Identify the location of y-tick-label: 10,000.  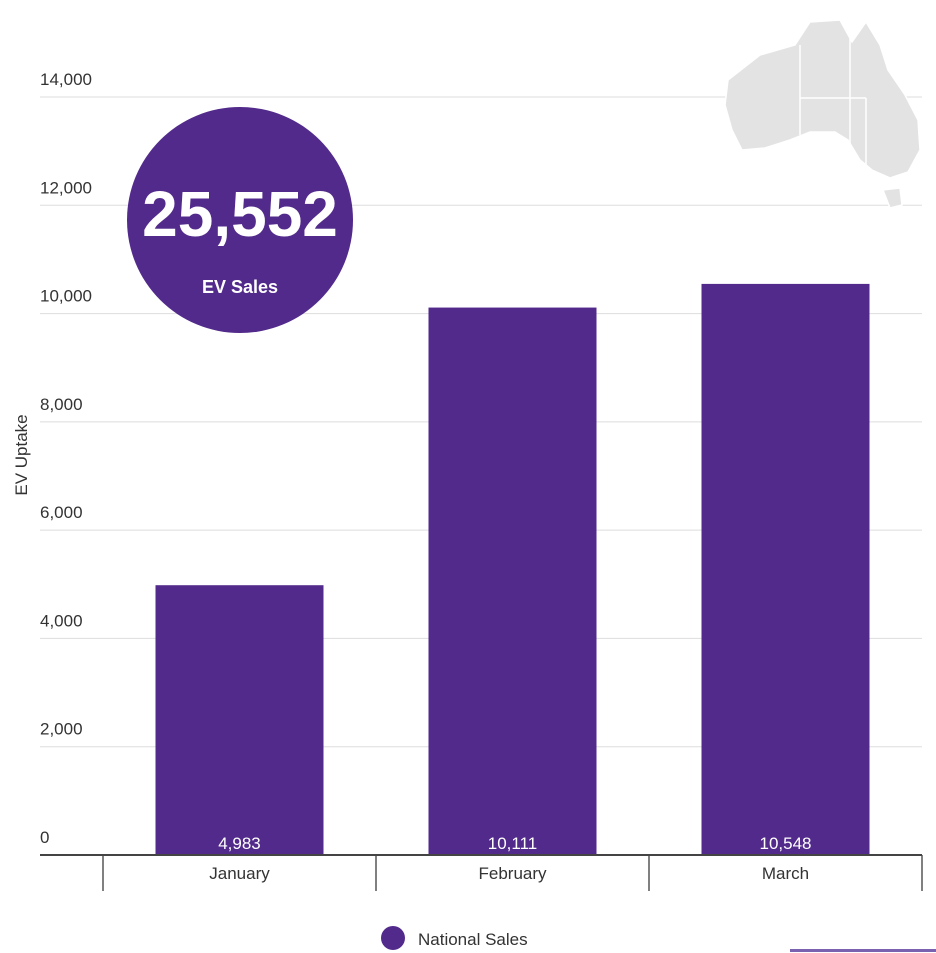
(66, 296).